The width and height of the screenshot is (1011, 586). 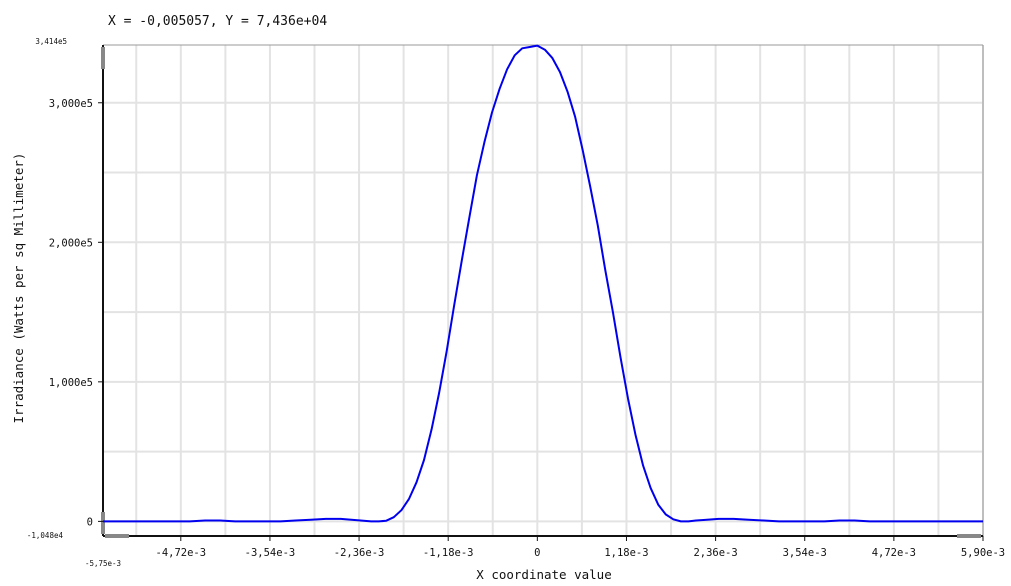 I want to click on x-tick-label: 5,90e-3, so click(x=983, y=553).